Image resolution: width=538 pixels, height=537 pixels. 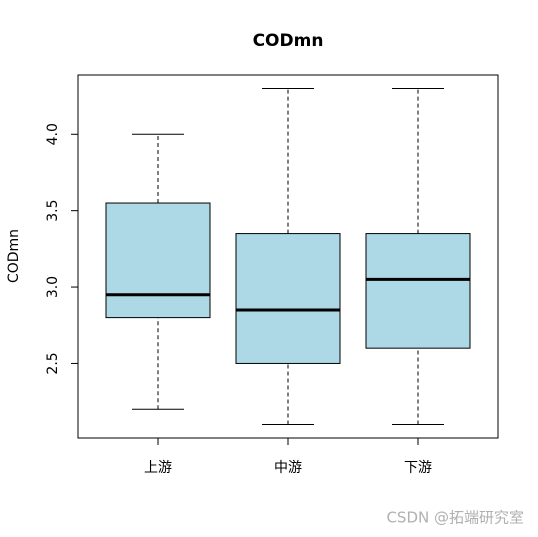 What do you see at coordinates (53, 287) in the screenshot?
I see `y-tick-label: 3.0` at bounding box center [53, 287].